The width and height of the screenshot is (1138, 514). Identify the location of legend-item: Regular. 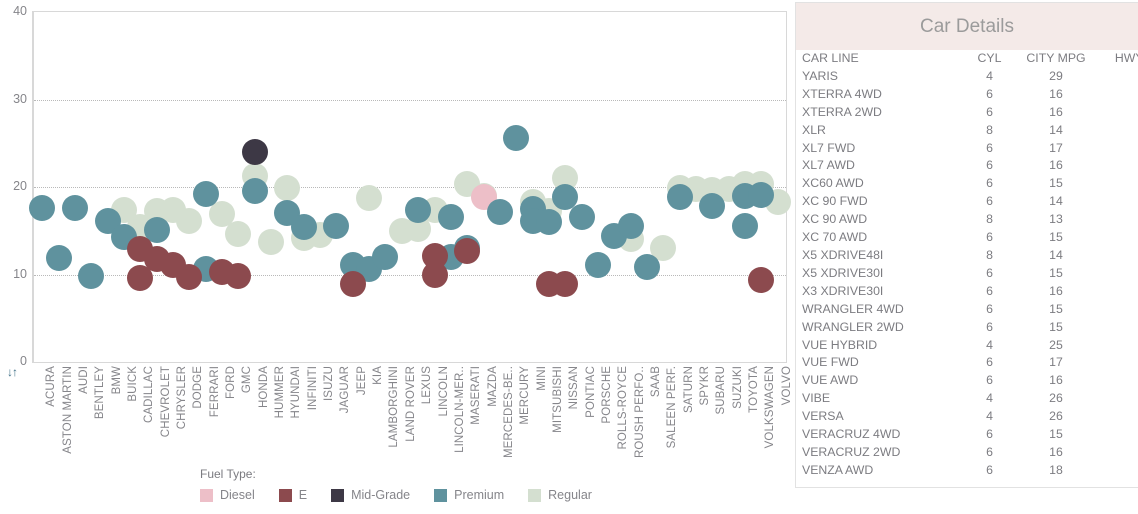
(560, 495).